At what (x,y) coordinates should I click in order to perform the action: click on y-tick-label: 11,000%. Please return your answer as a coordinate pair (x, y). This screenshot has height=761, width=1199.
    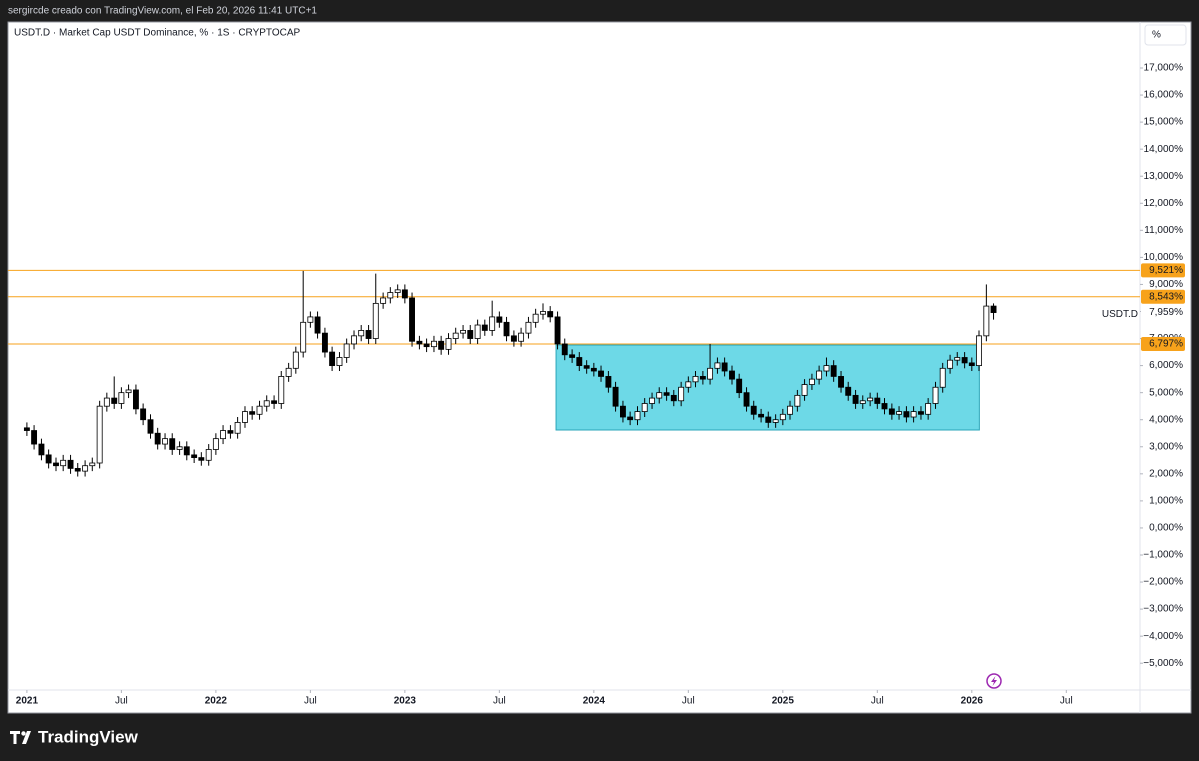
    Looking at the image, I should click on (1163, 230).